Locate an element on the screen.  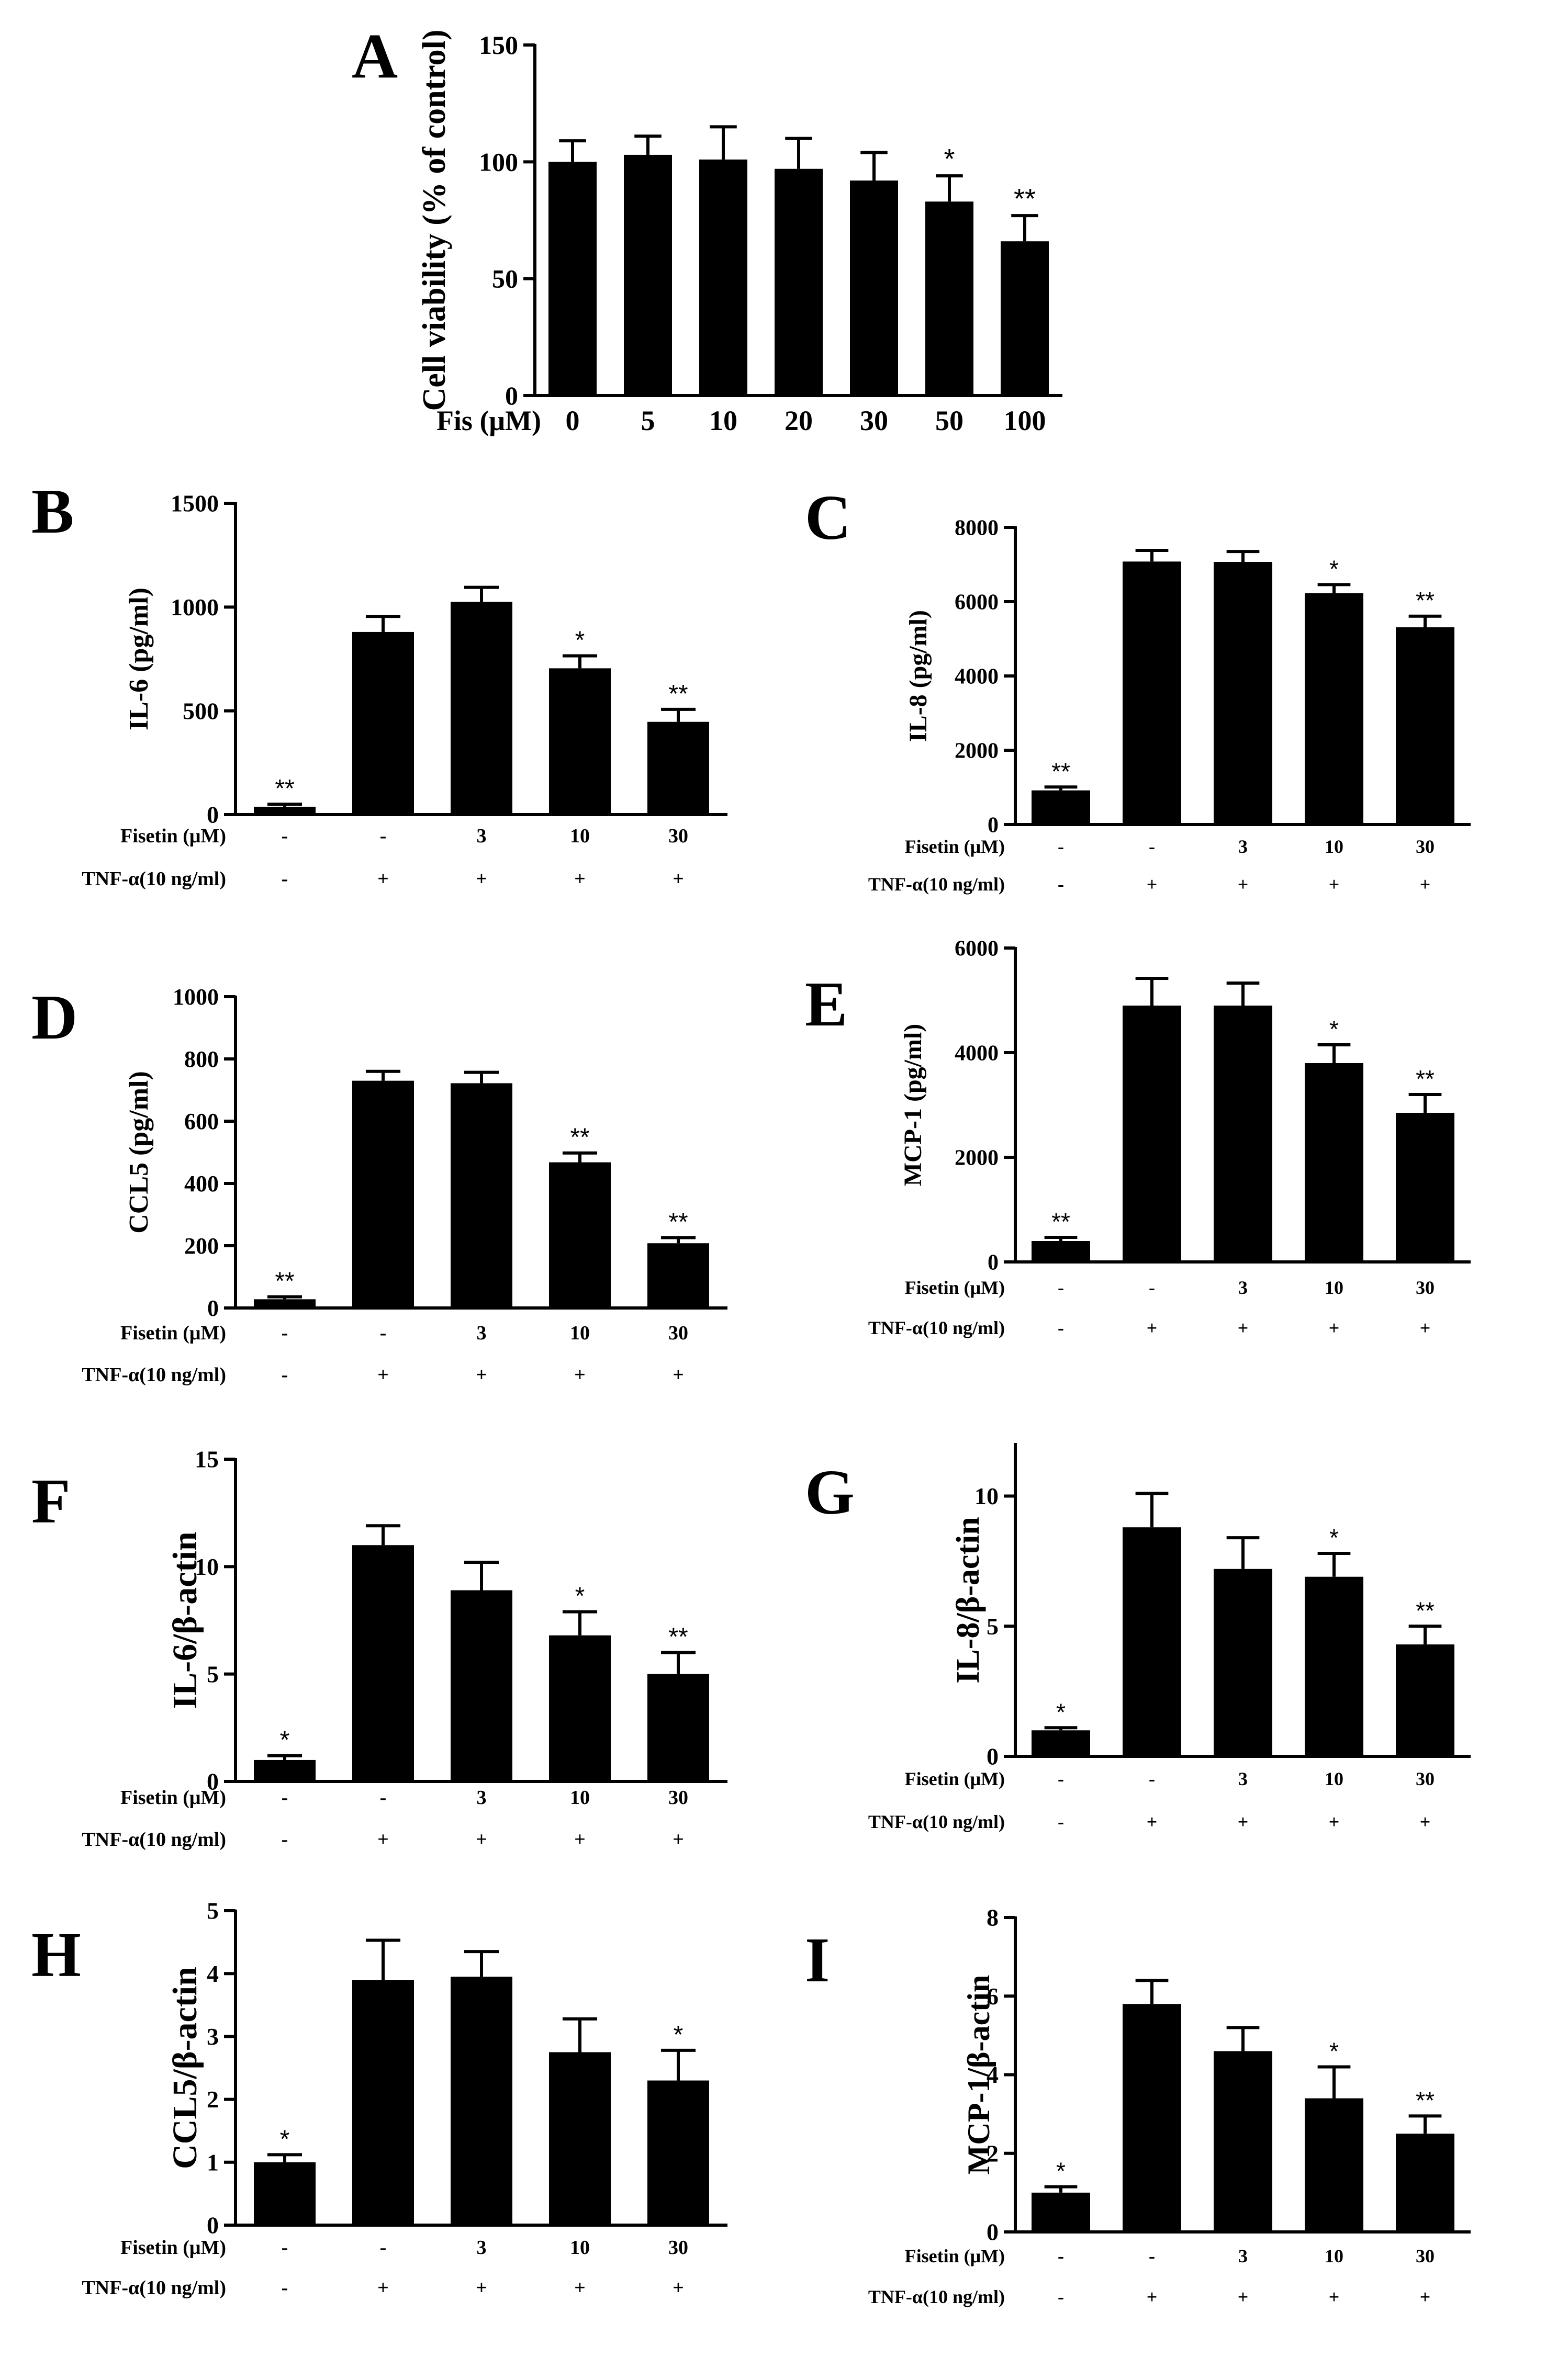
y-axis-label: MCP-1 (pg/ml) is located at coordinates (913, 1105).